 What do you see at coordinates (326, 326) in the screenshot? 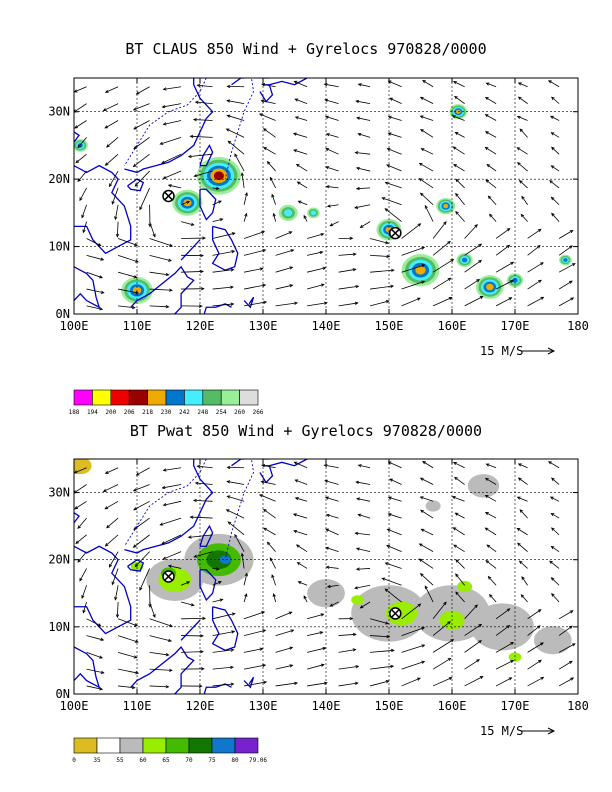
I see `x-tick-label: 140E` at bounding box center [326, 326].